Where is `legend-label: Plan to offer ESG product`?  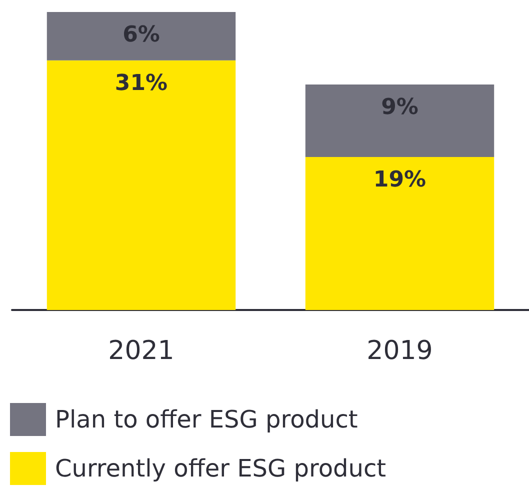 legend-label: Plan to offer ESG product is located at coordinates (206, 420).